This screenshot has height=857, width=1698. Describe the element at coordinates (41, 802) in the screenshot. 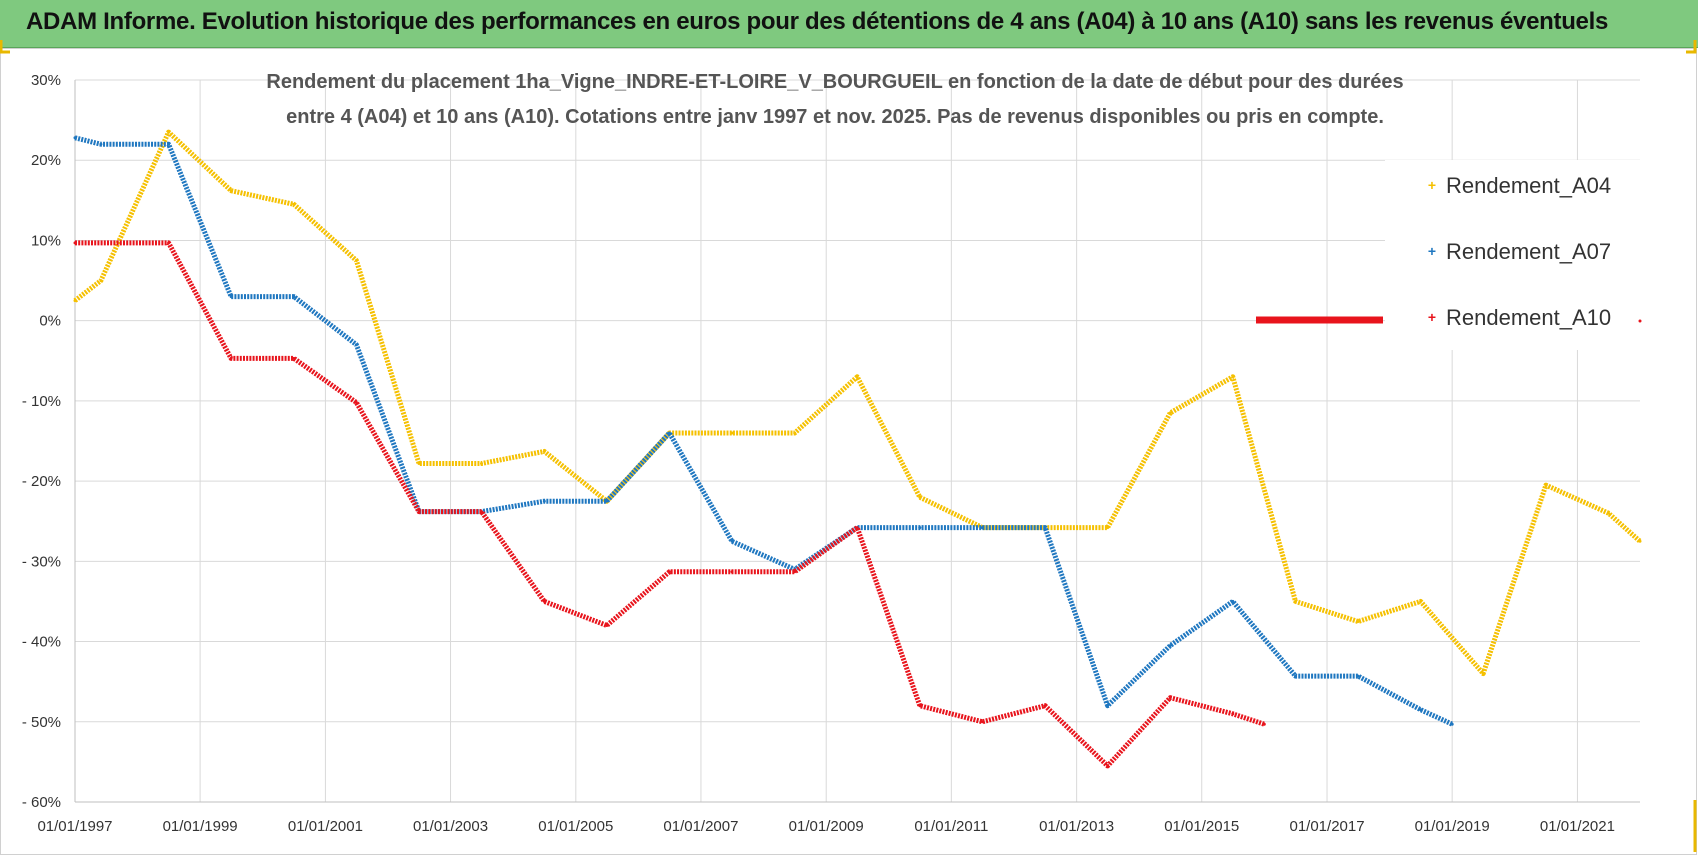

I see `y-tick-label: - 60%` at that location.